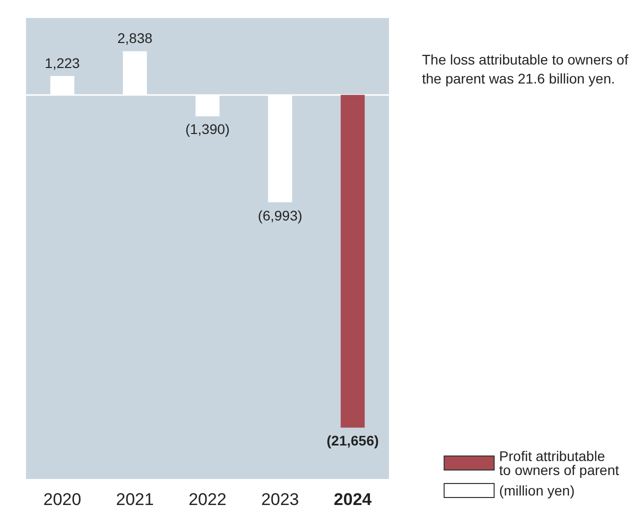 The image size is (640, 521). I want to click on text: The loss attributable to owners of the parent was 21.6 billion yen., so click(527, 69).